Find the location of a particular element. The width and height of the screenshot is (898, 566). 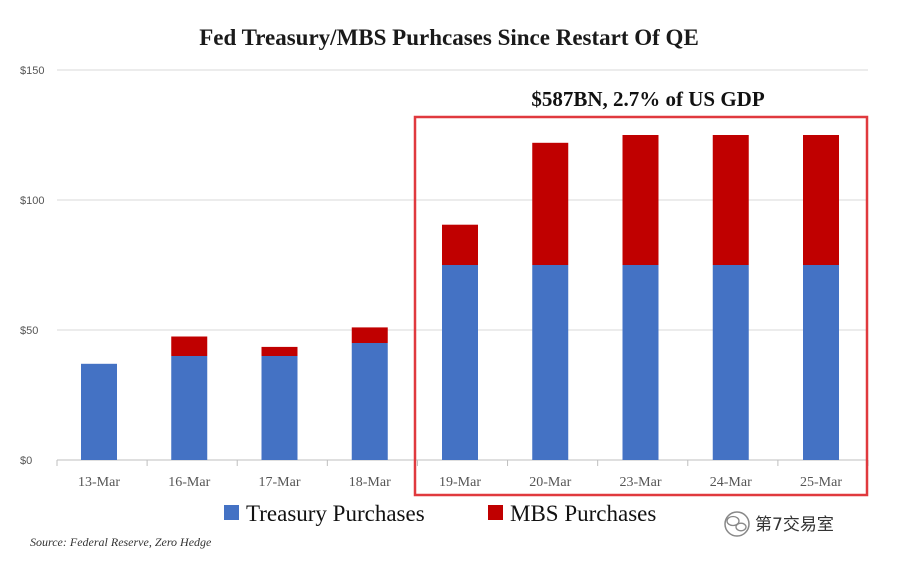

y-tick-label: $150 is located at coordinates (32, 71).